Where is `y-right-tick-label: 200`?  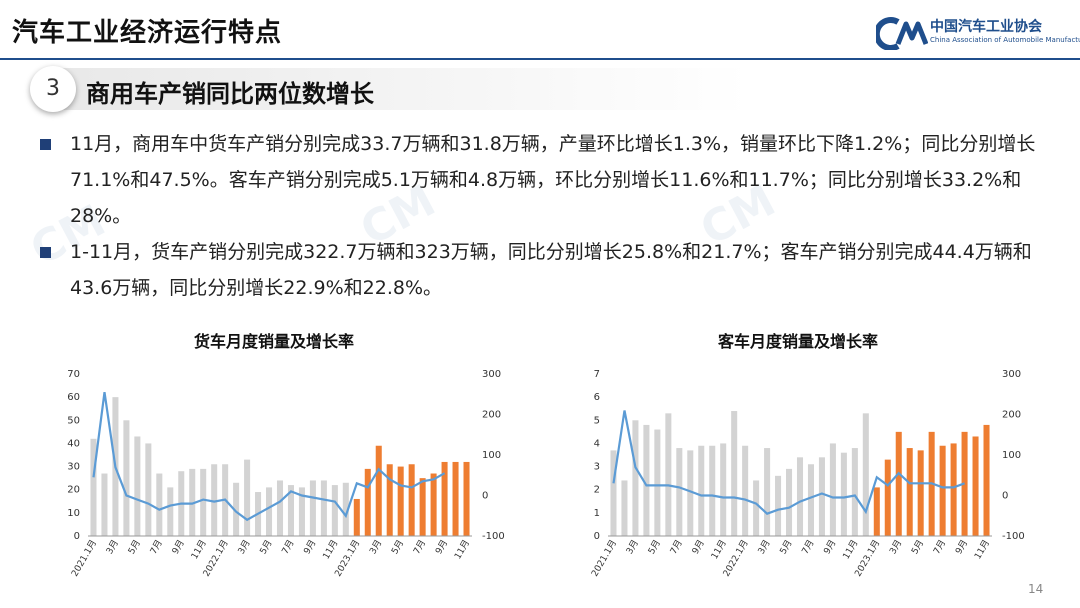 y-right-tick-label: 200 is located at coordinates (491, 415).